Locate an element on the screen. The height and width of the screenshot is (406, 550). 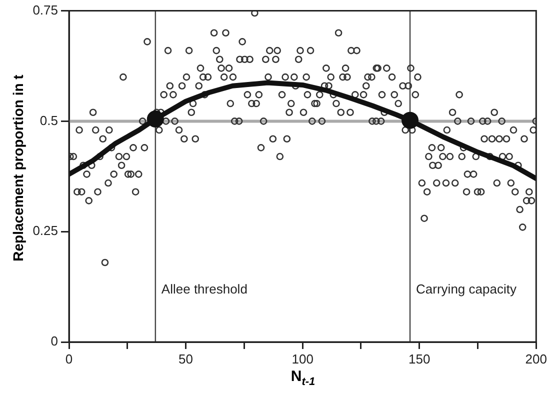
x-axis-title: N$_{t-1}$ is located at coordinates (303, 378).